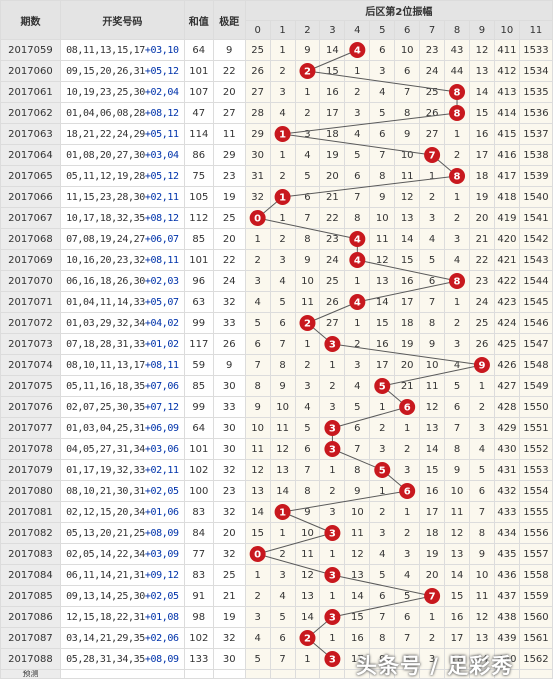 The height and width of the screenshot is (690, 553). Describe the element at coordinates (506, 218) in the screenshot. I see `omission-cell: 419` at that location.